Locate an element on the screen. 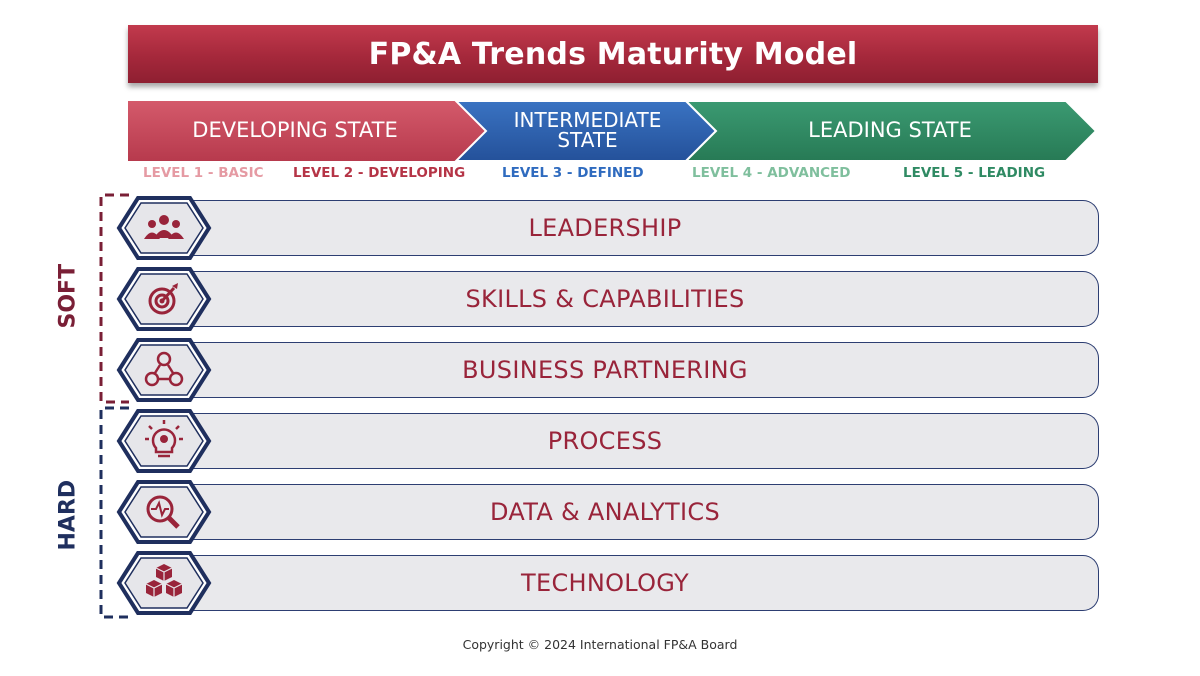 This screenshot has height=676, width=1200. soft-bracket is located at coordinates (114, 298).